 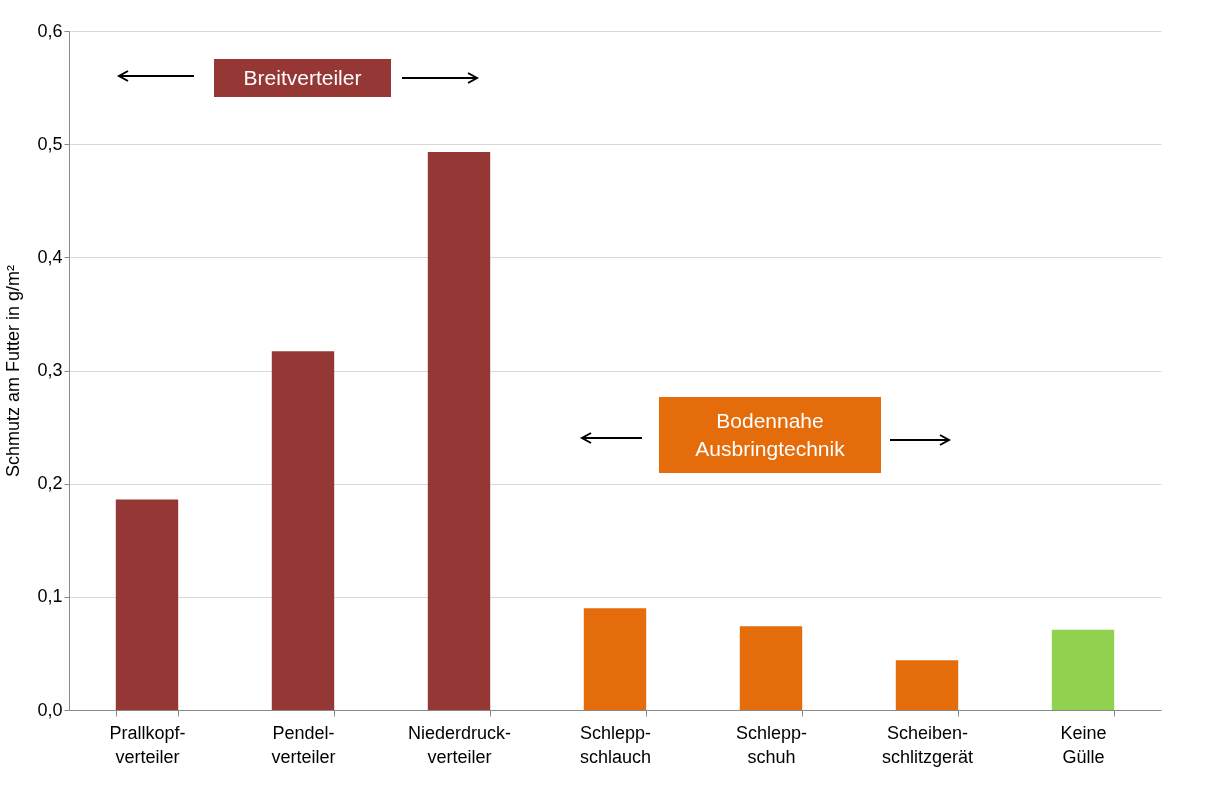 What do you see at coordinates (615, 744) in the screenshot?
I see `x-tick-label: Schlepp- schlauch` at bounding box center [615, 744].